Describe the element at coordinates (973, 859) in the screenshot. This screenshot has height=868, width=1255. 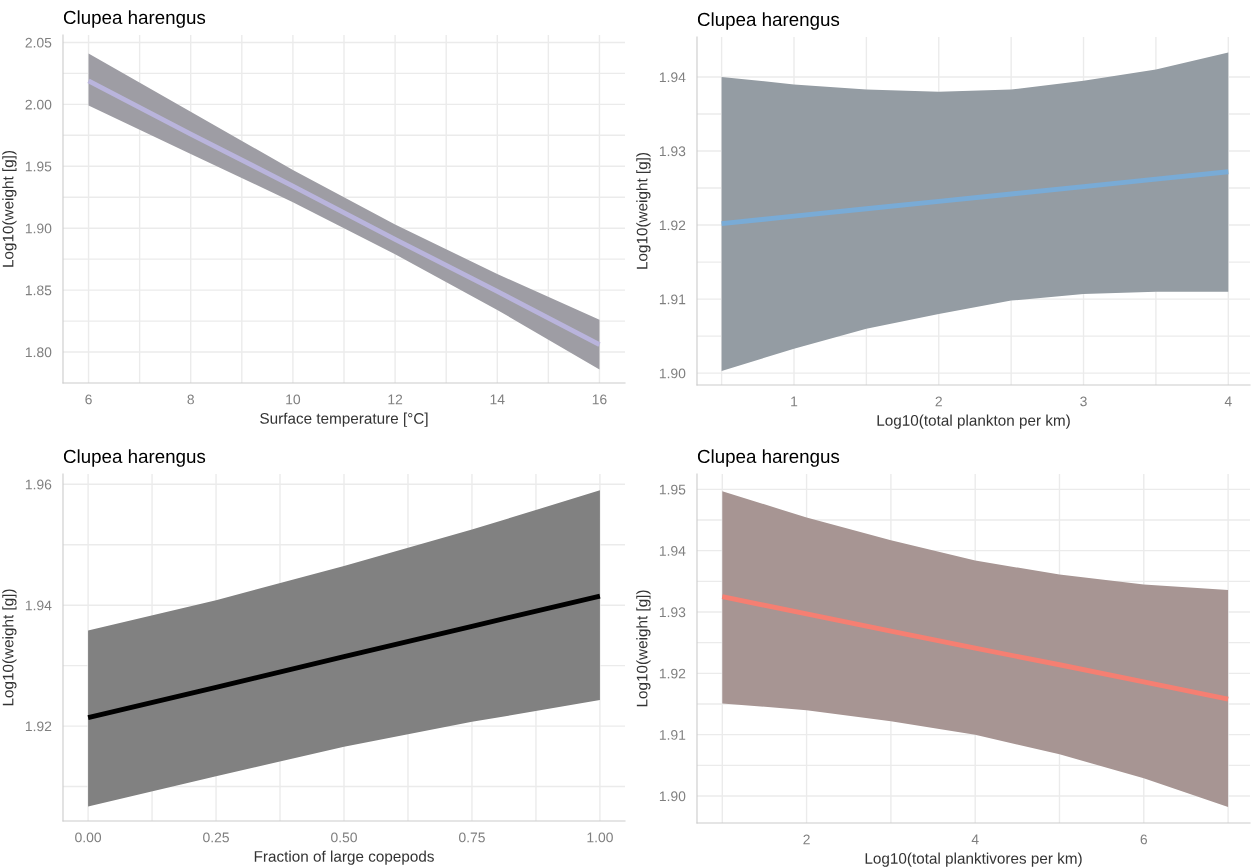
I see `x-axis-title: Log10(total planktivores per km)` at that location.